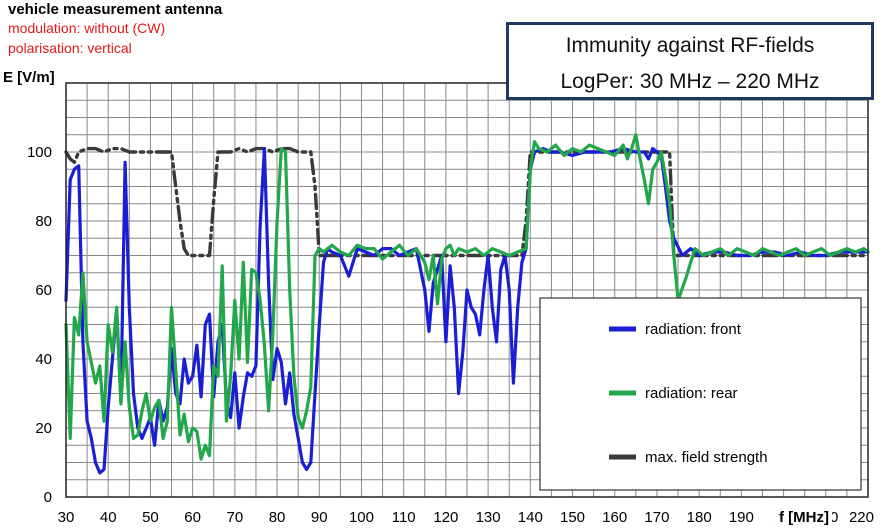 The height and width of the screenshot is (531, 886). I want to click on x-axis-label: f [MHz], so click(804, 517).